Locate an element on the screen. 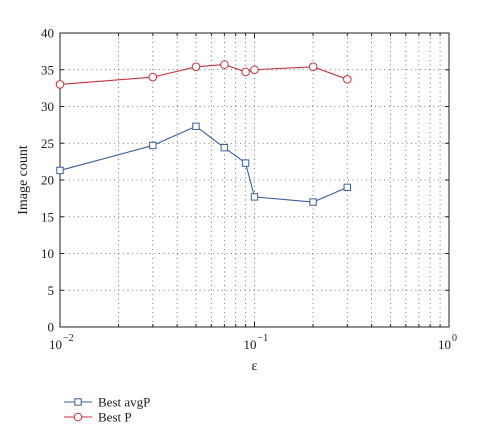  x-tick-label: 10 −1 is located at coordinates (256, 342).